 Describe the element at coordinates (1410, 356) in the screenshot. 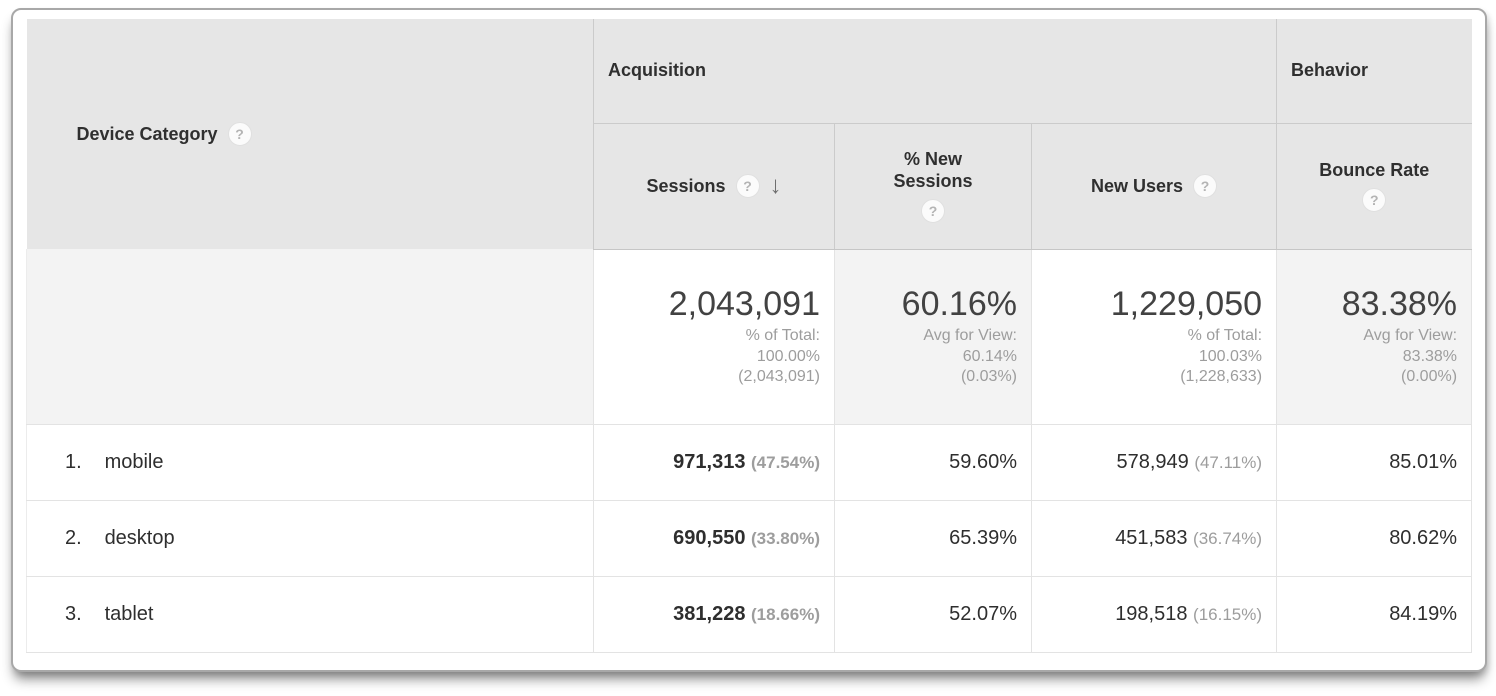

I see `bounce-rate-total-note: Avg for View: 83.38% (0.00%)` at that location.